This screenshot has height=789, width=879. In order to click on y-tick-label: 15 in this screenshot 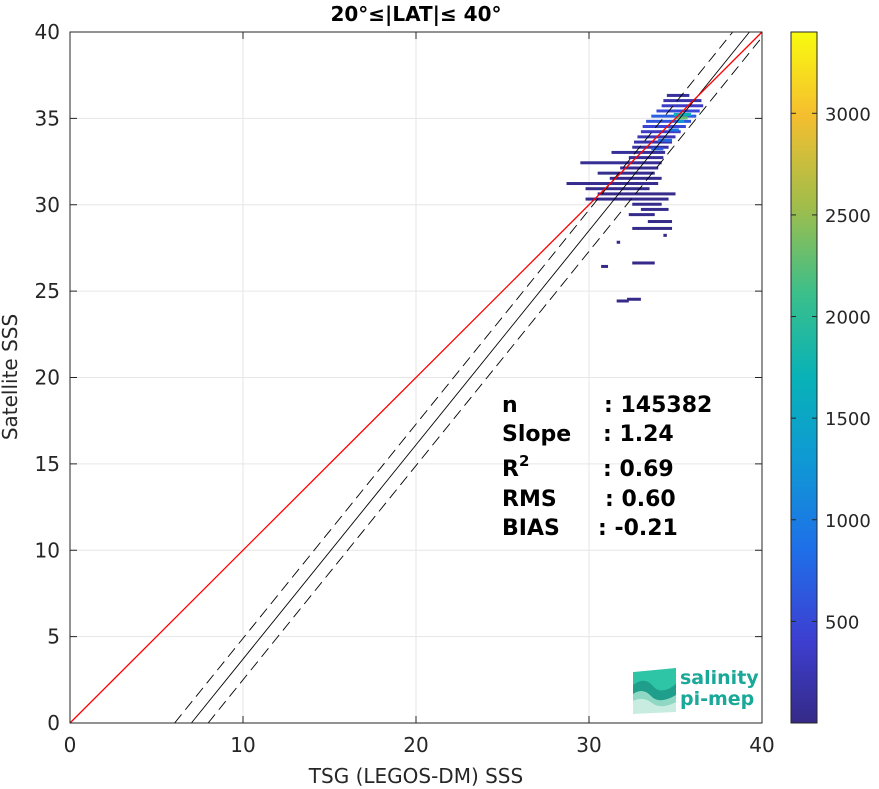, I will do `click(47, 464)`.